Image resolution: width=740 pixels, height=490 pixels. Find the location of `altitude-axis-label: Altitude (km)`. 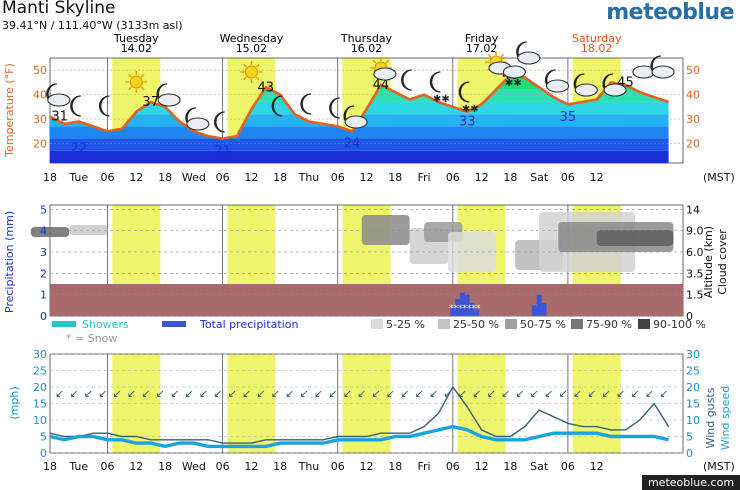

altitude-axis-label: Altitude (km) is located at coordinates (708, 262).